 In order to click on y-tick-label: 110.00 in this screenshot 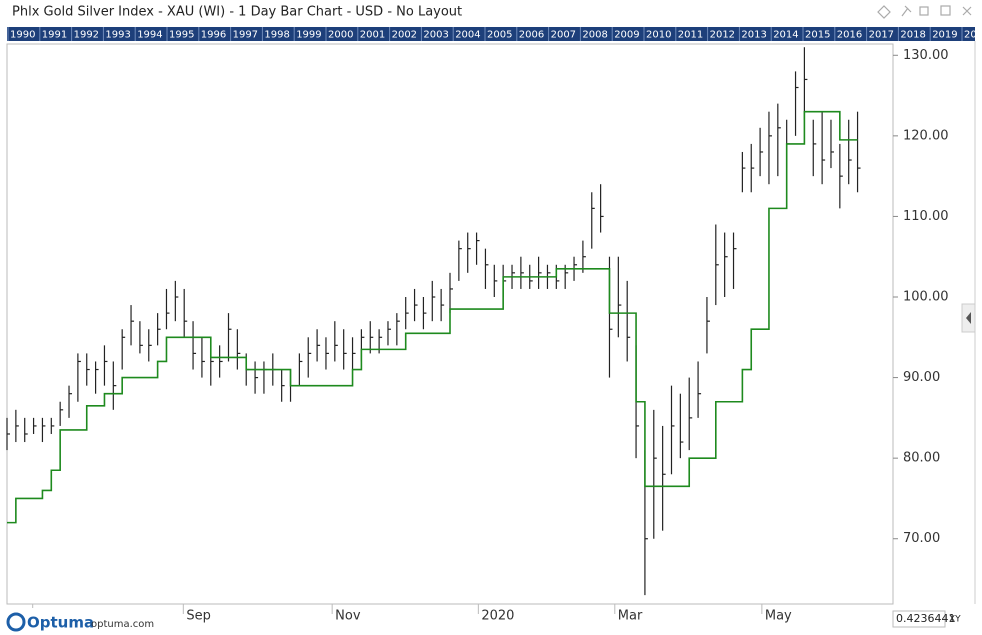, I will do `click(926, 216)`.